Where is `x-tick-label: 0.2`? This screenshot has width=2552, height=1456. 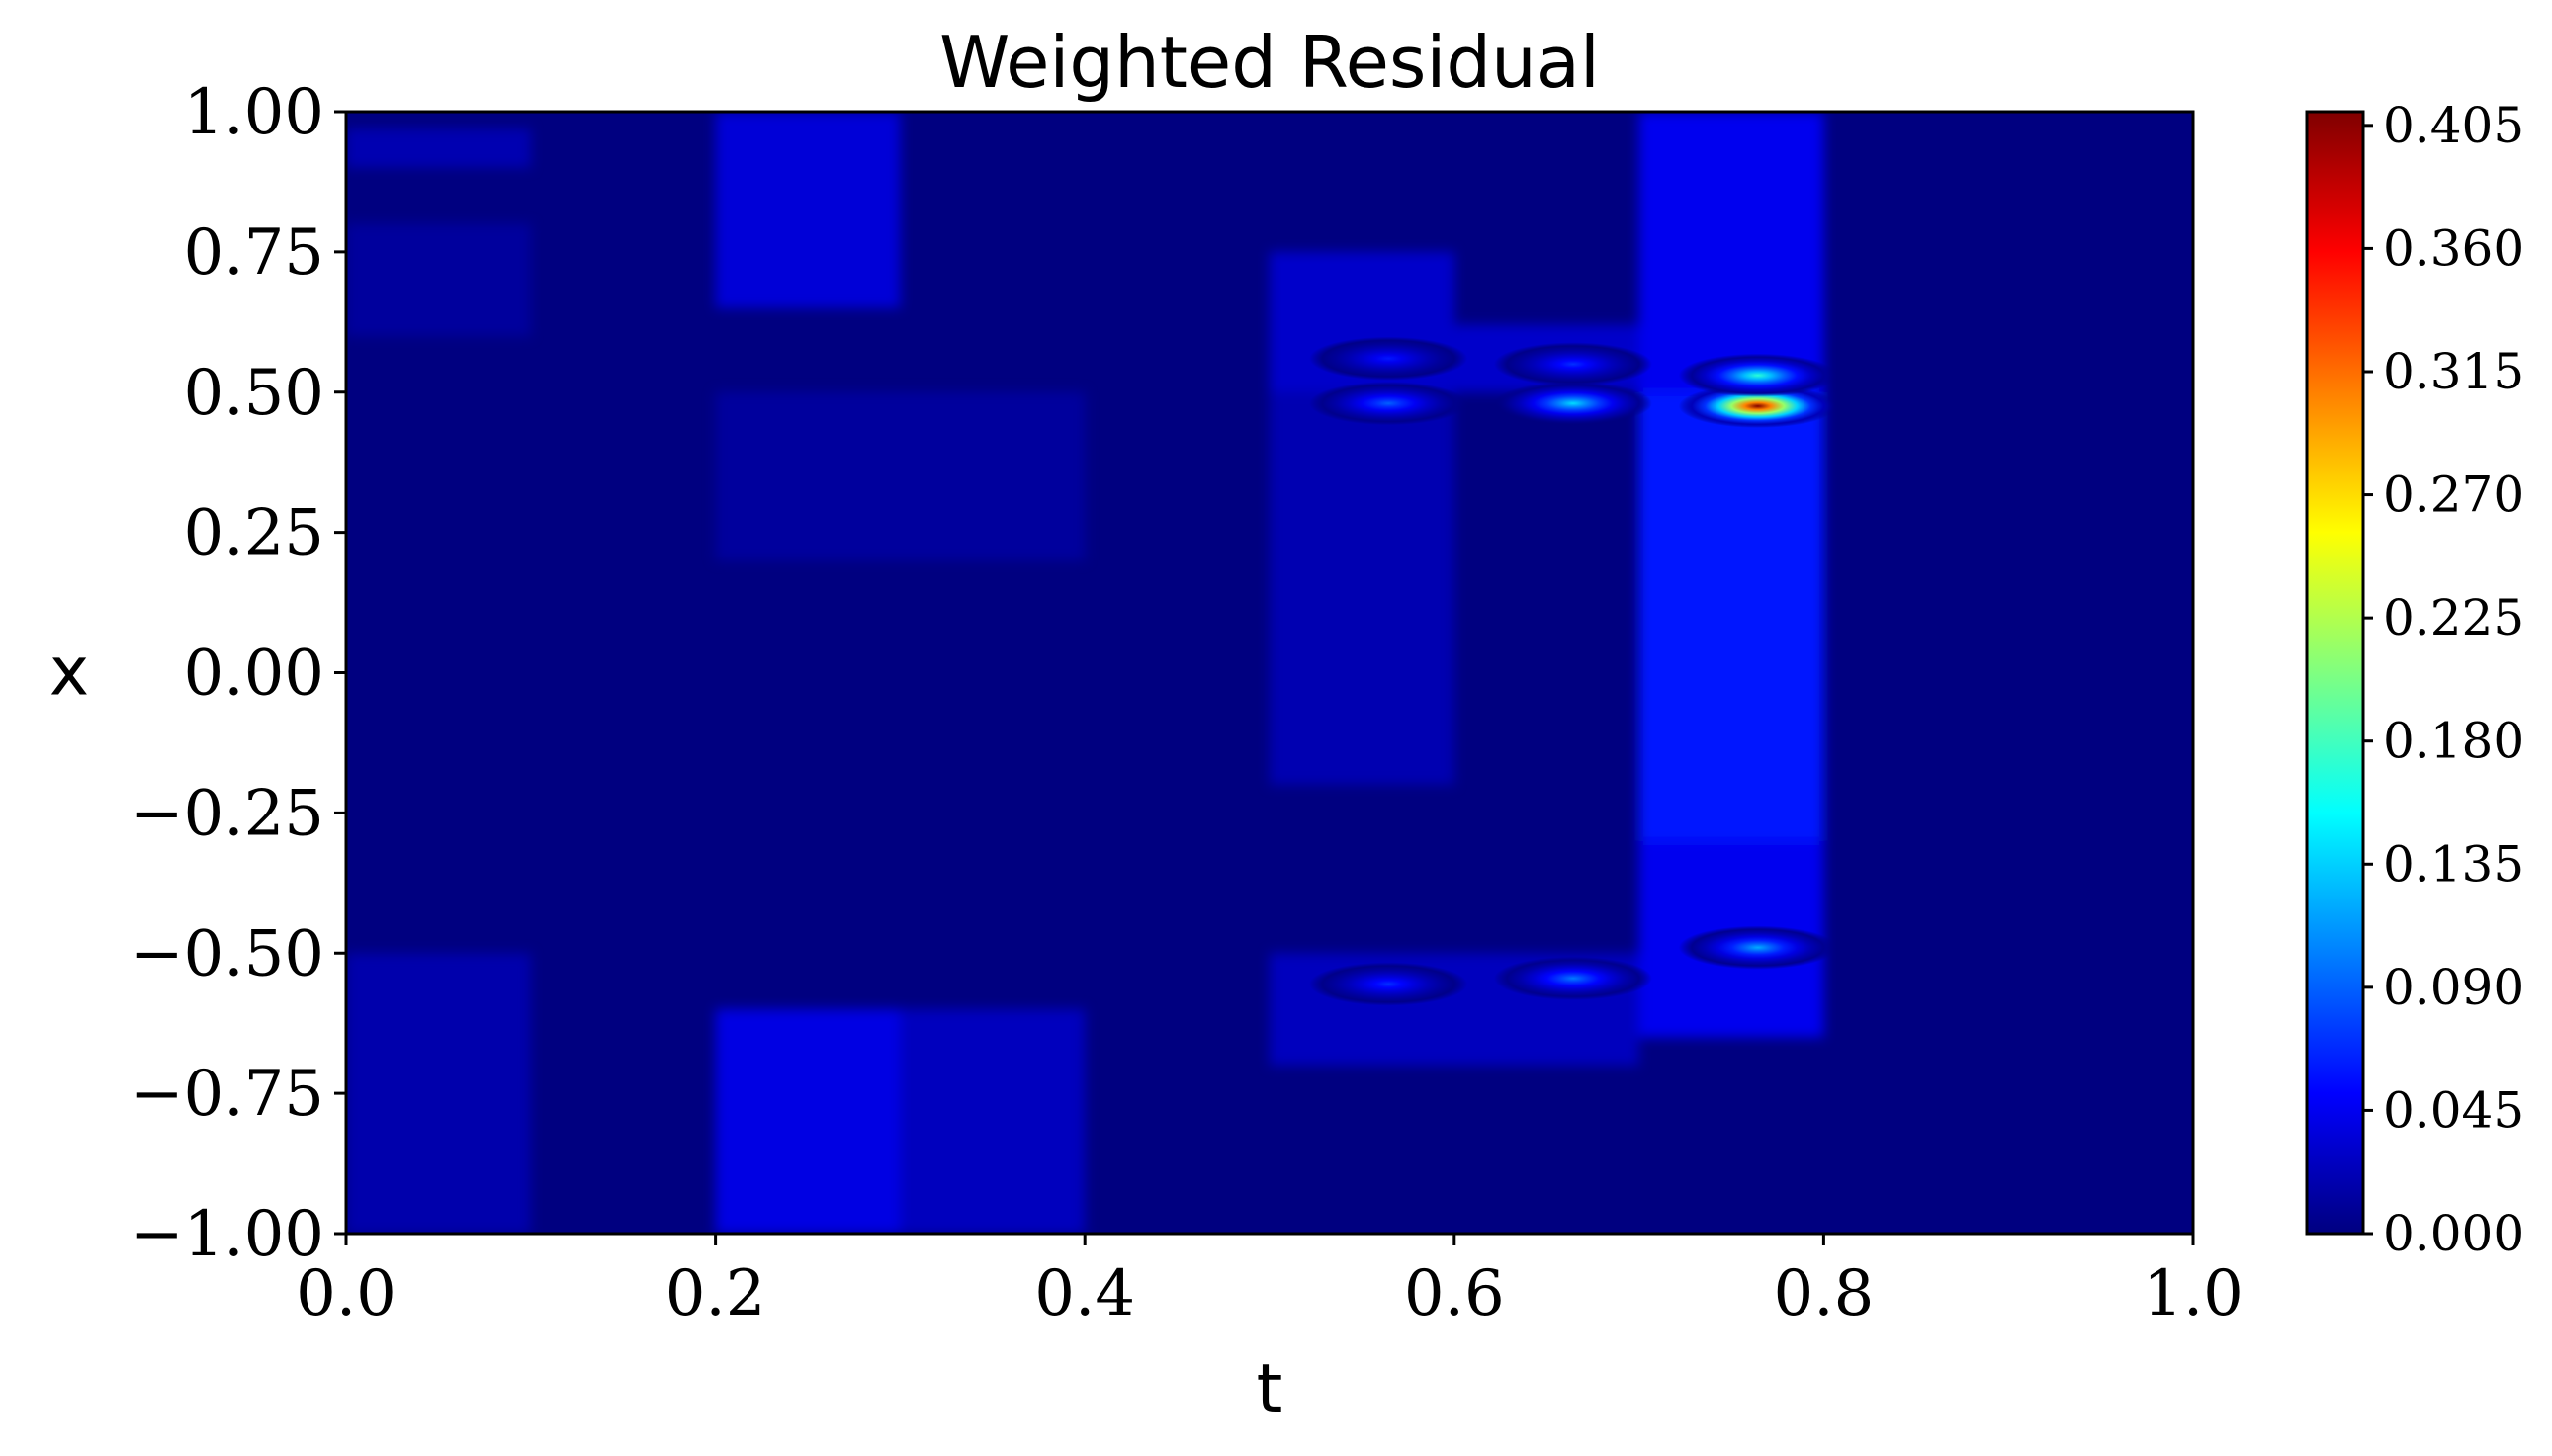 x-tick-label: 0.2 is located at coordinates (715, 1293).